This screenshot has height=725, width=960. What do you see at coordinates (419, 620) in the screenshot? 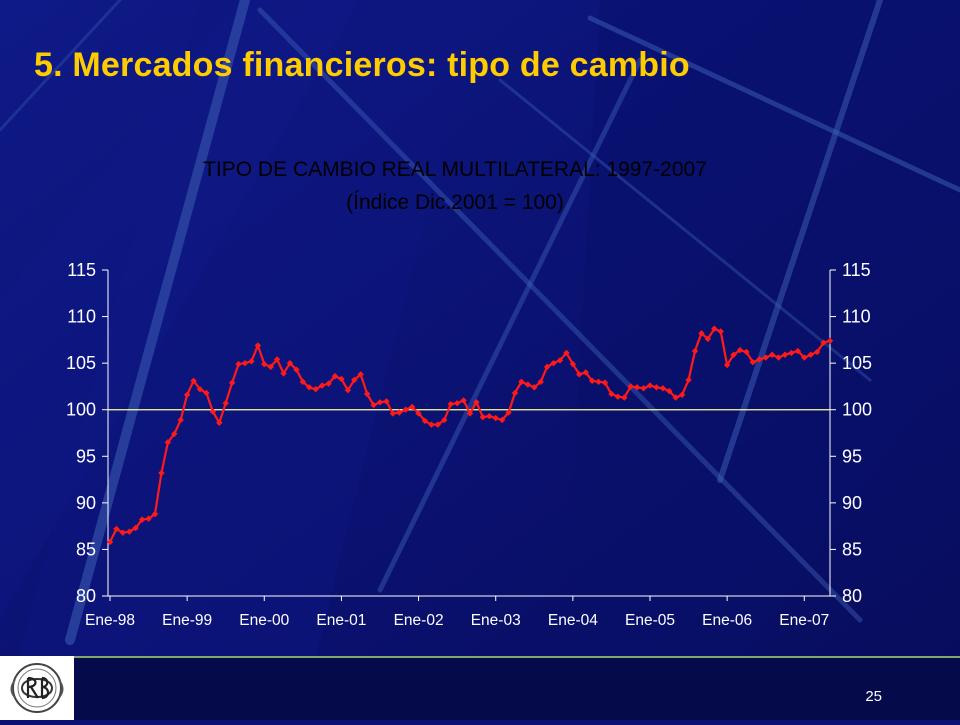
I see `x-tick-label: Ene-02` at bounding box center [419, 620].